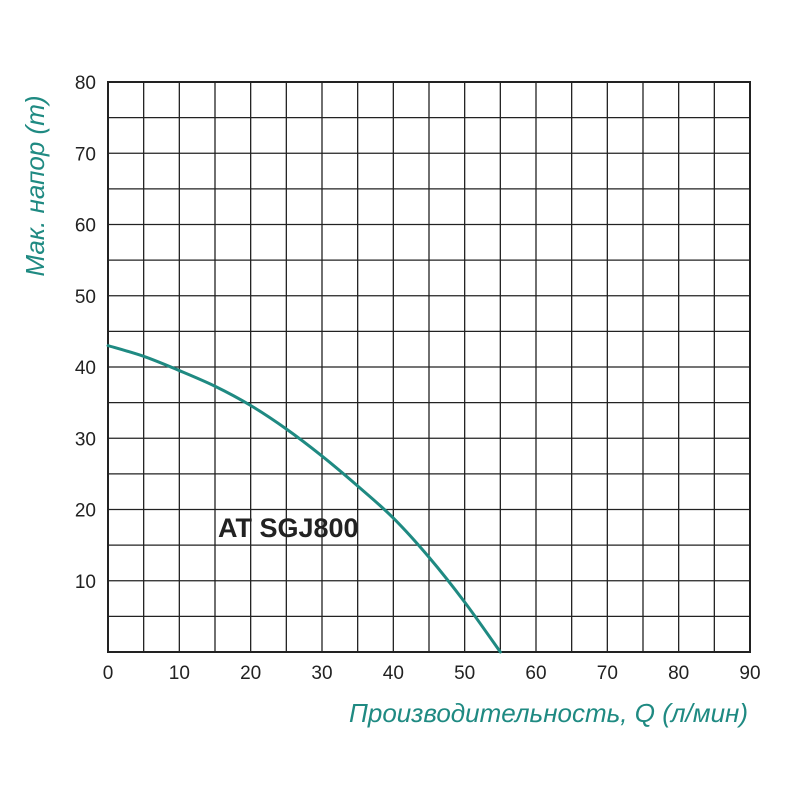 This screenshot has height=800, width=800. Describe the element at coordinates (749, 673) in the screenshot. I see `x-tick-label: 90` at that location.